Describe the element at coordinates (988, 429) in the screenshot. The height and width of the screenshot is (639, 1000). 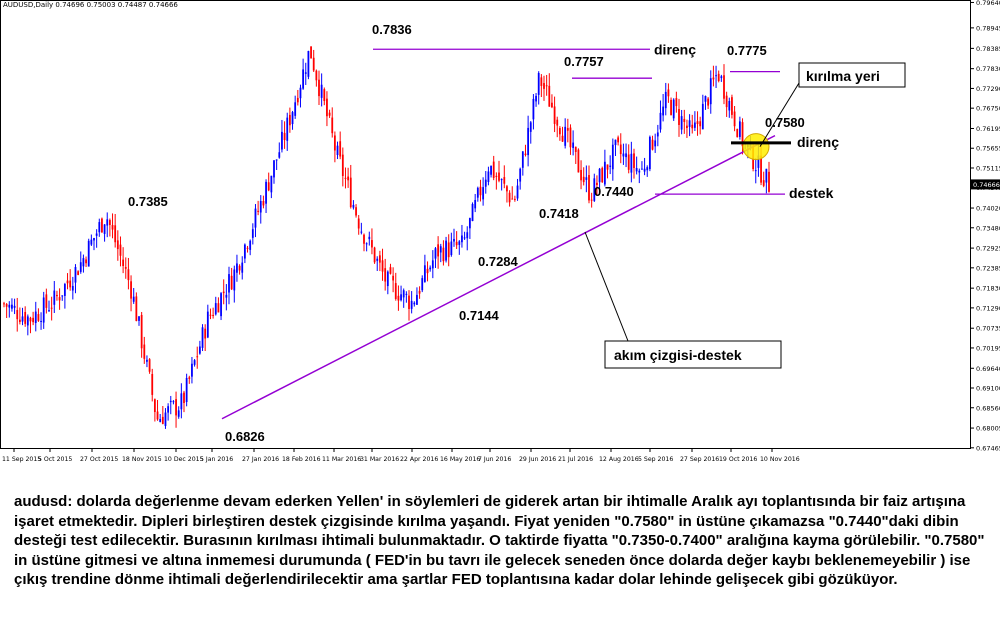
I see `y-tick-label: 0.68005` at that location.